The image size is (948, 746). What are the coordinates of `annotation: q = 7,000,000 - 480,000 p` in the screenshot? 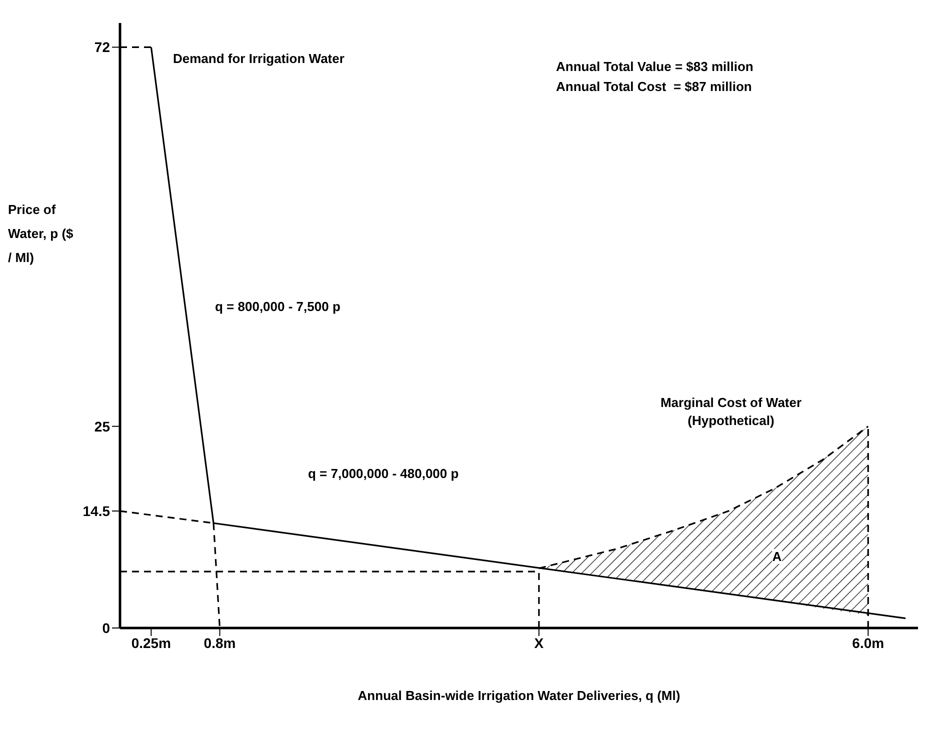 It's located at (383, 473).